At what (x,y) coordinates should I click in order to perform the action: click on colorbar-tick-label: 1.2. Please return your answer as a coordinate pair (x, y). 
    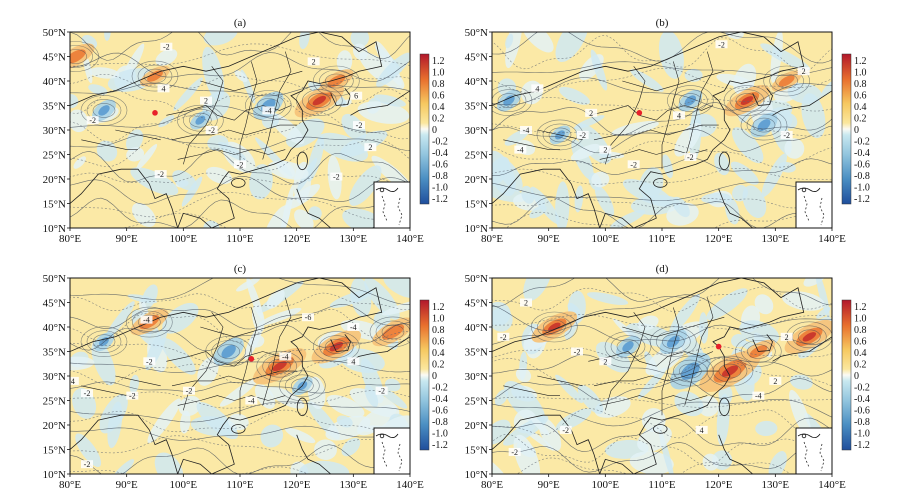
    Looking at the image, I should click on (860, 307).